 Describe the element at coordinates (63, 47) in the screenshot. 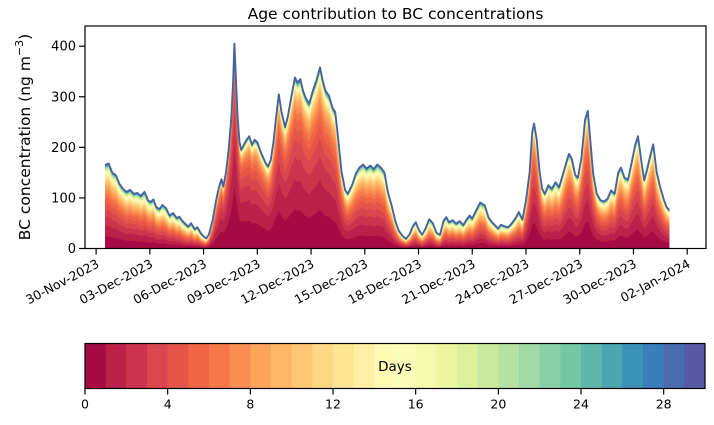

I see `y-tick-label: 400` at that location.